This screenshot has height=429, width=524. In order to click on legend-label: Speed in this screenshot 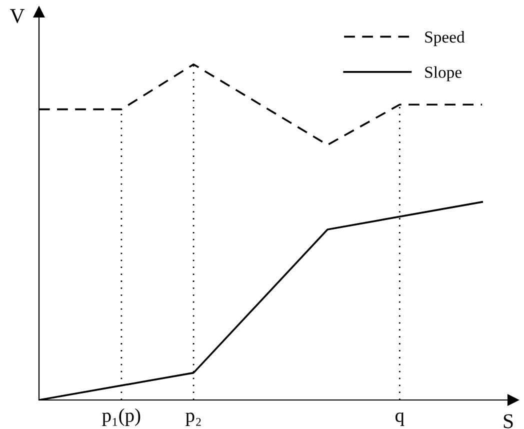, I will do `click(445, 38)`.